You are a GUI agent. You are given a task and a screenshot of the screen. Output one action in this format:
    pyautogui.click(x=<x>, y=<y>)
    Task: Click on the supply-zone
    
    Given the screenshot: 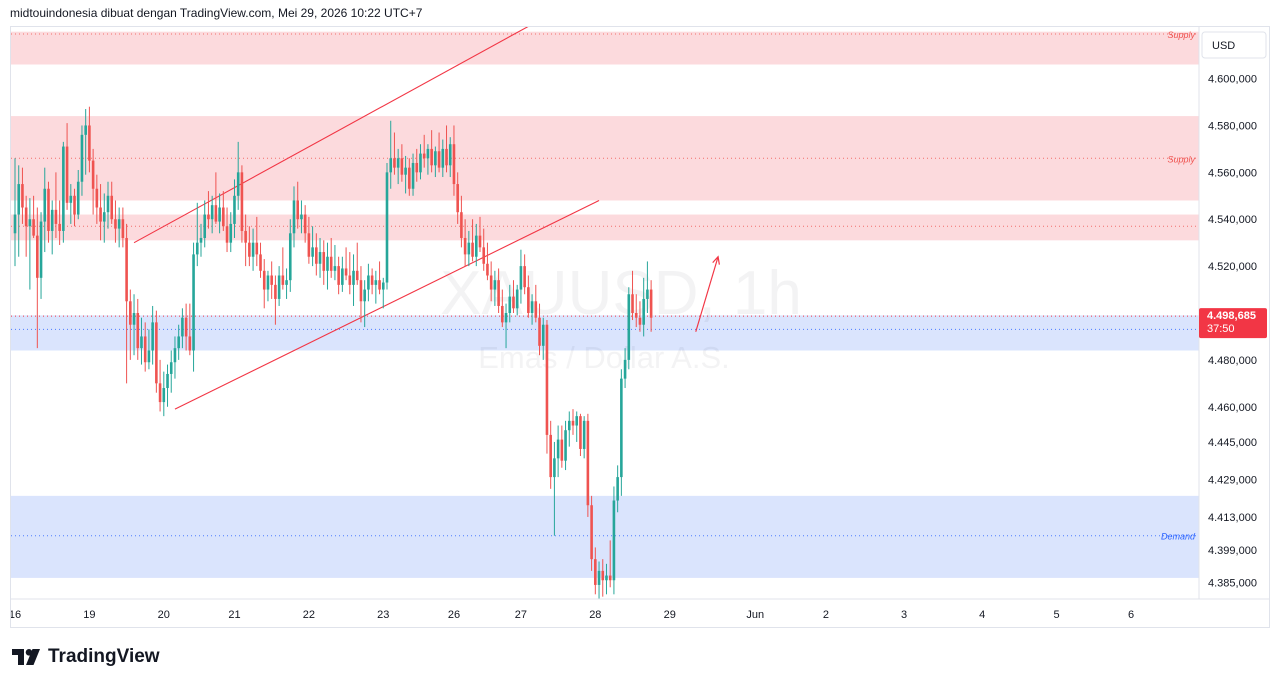 What is the action you would take?
    pyautogui.click(x=605, y=227)
    